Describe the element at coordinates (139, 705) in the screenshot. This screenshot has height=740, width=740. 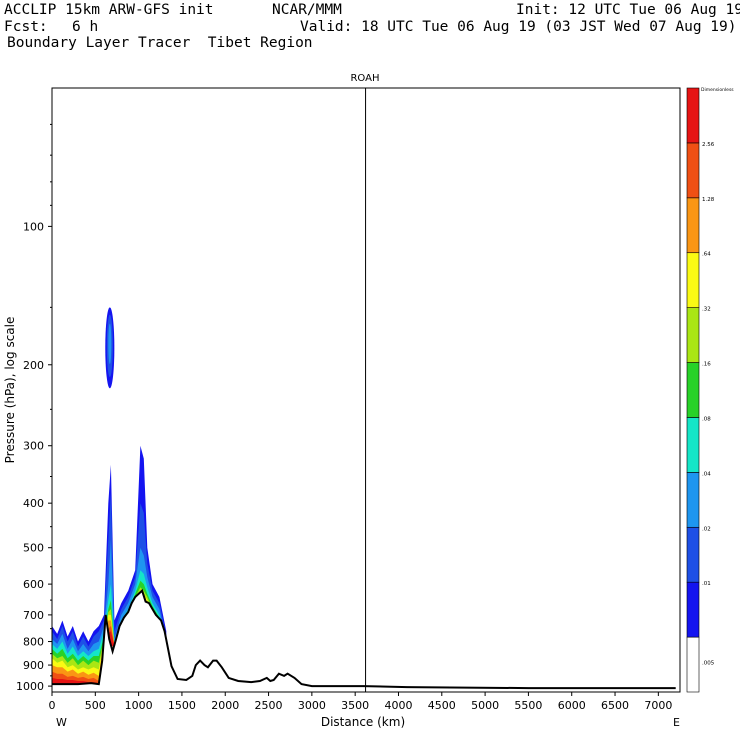
I see `x-tick-label: 1000` at that location.